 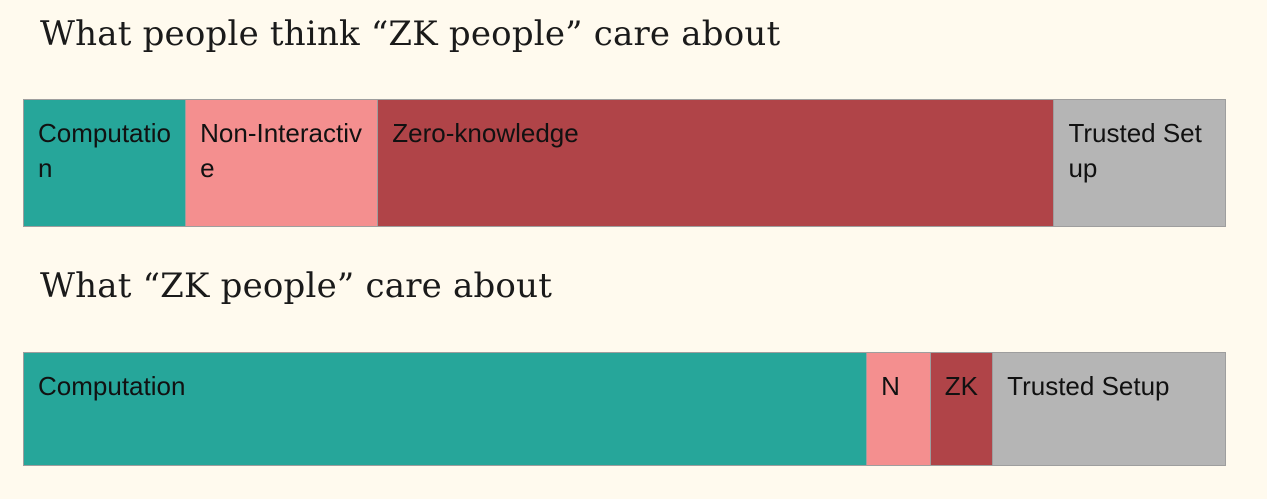 I want to click on segment-non-interactive: Non-Interactive, so click(x=282, y=163).